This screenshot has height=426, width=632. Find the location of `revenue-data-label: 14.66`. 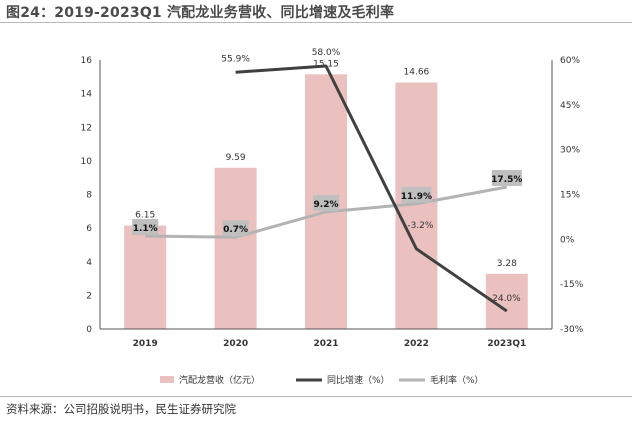

revenue-data-label: 14.66 is located at coordinates (417, 73).